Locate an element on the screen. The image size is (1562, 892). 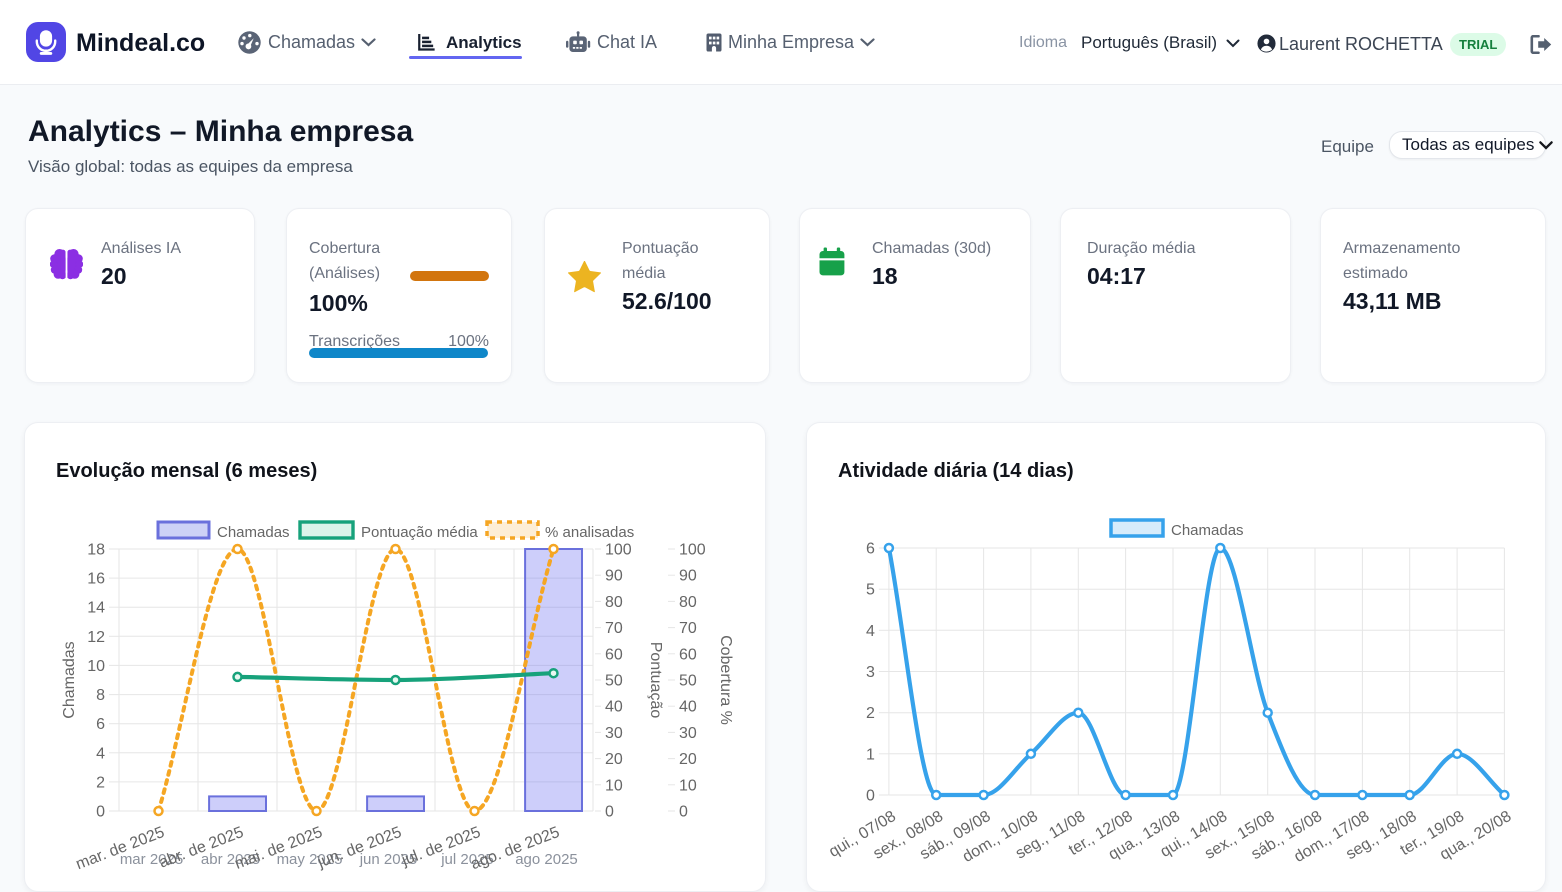
svg-text: Cobertura % is located at coordinates (725, 680).